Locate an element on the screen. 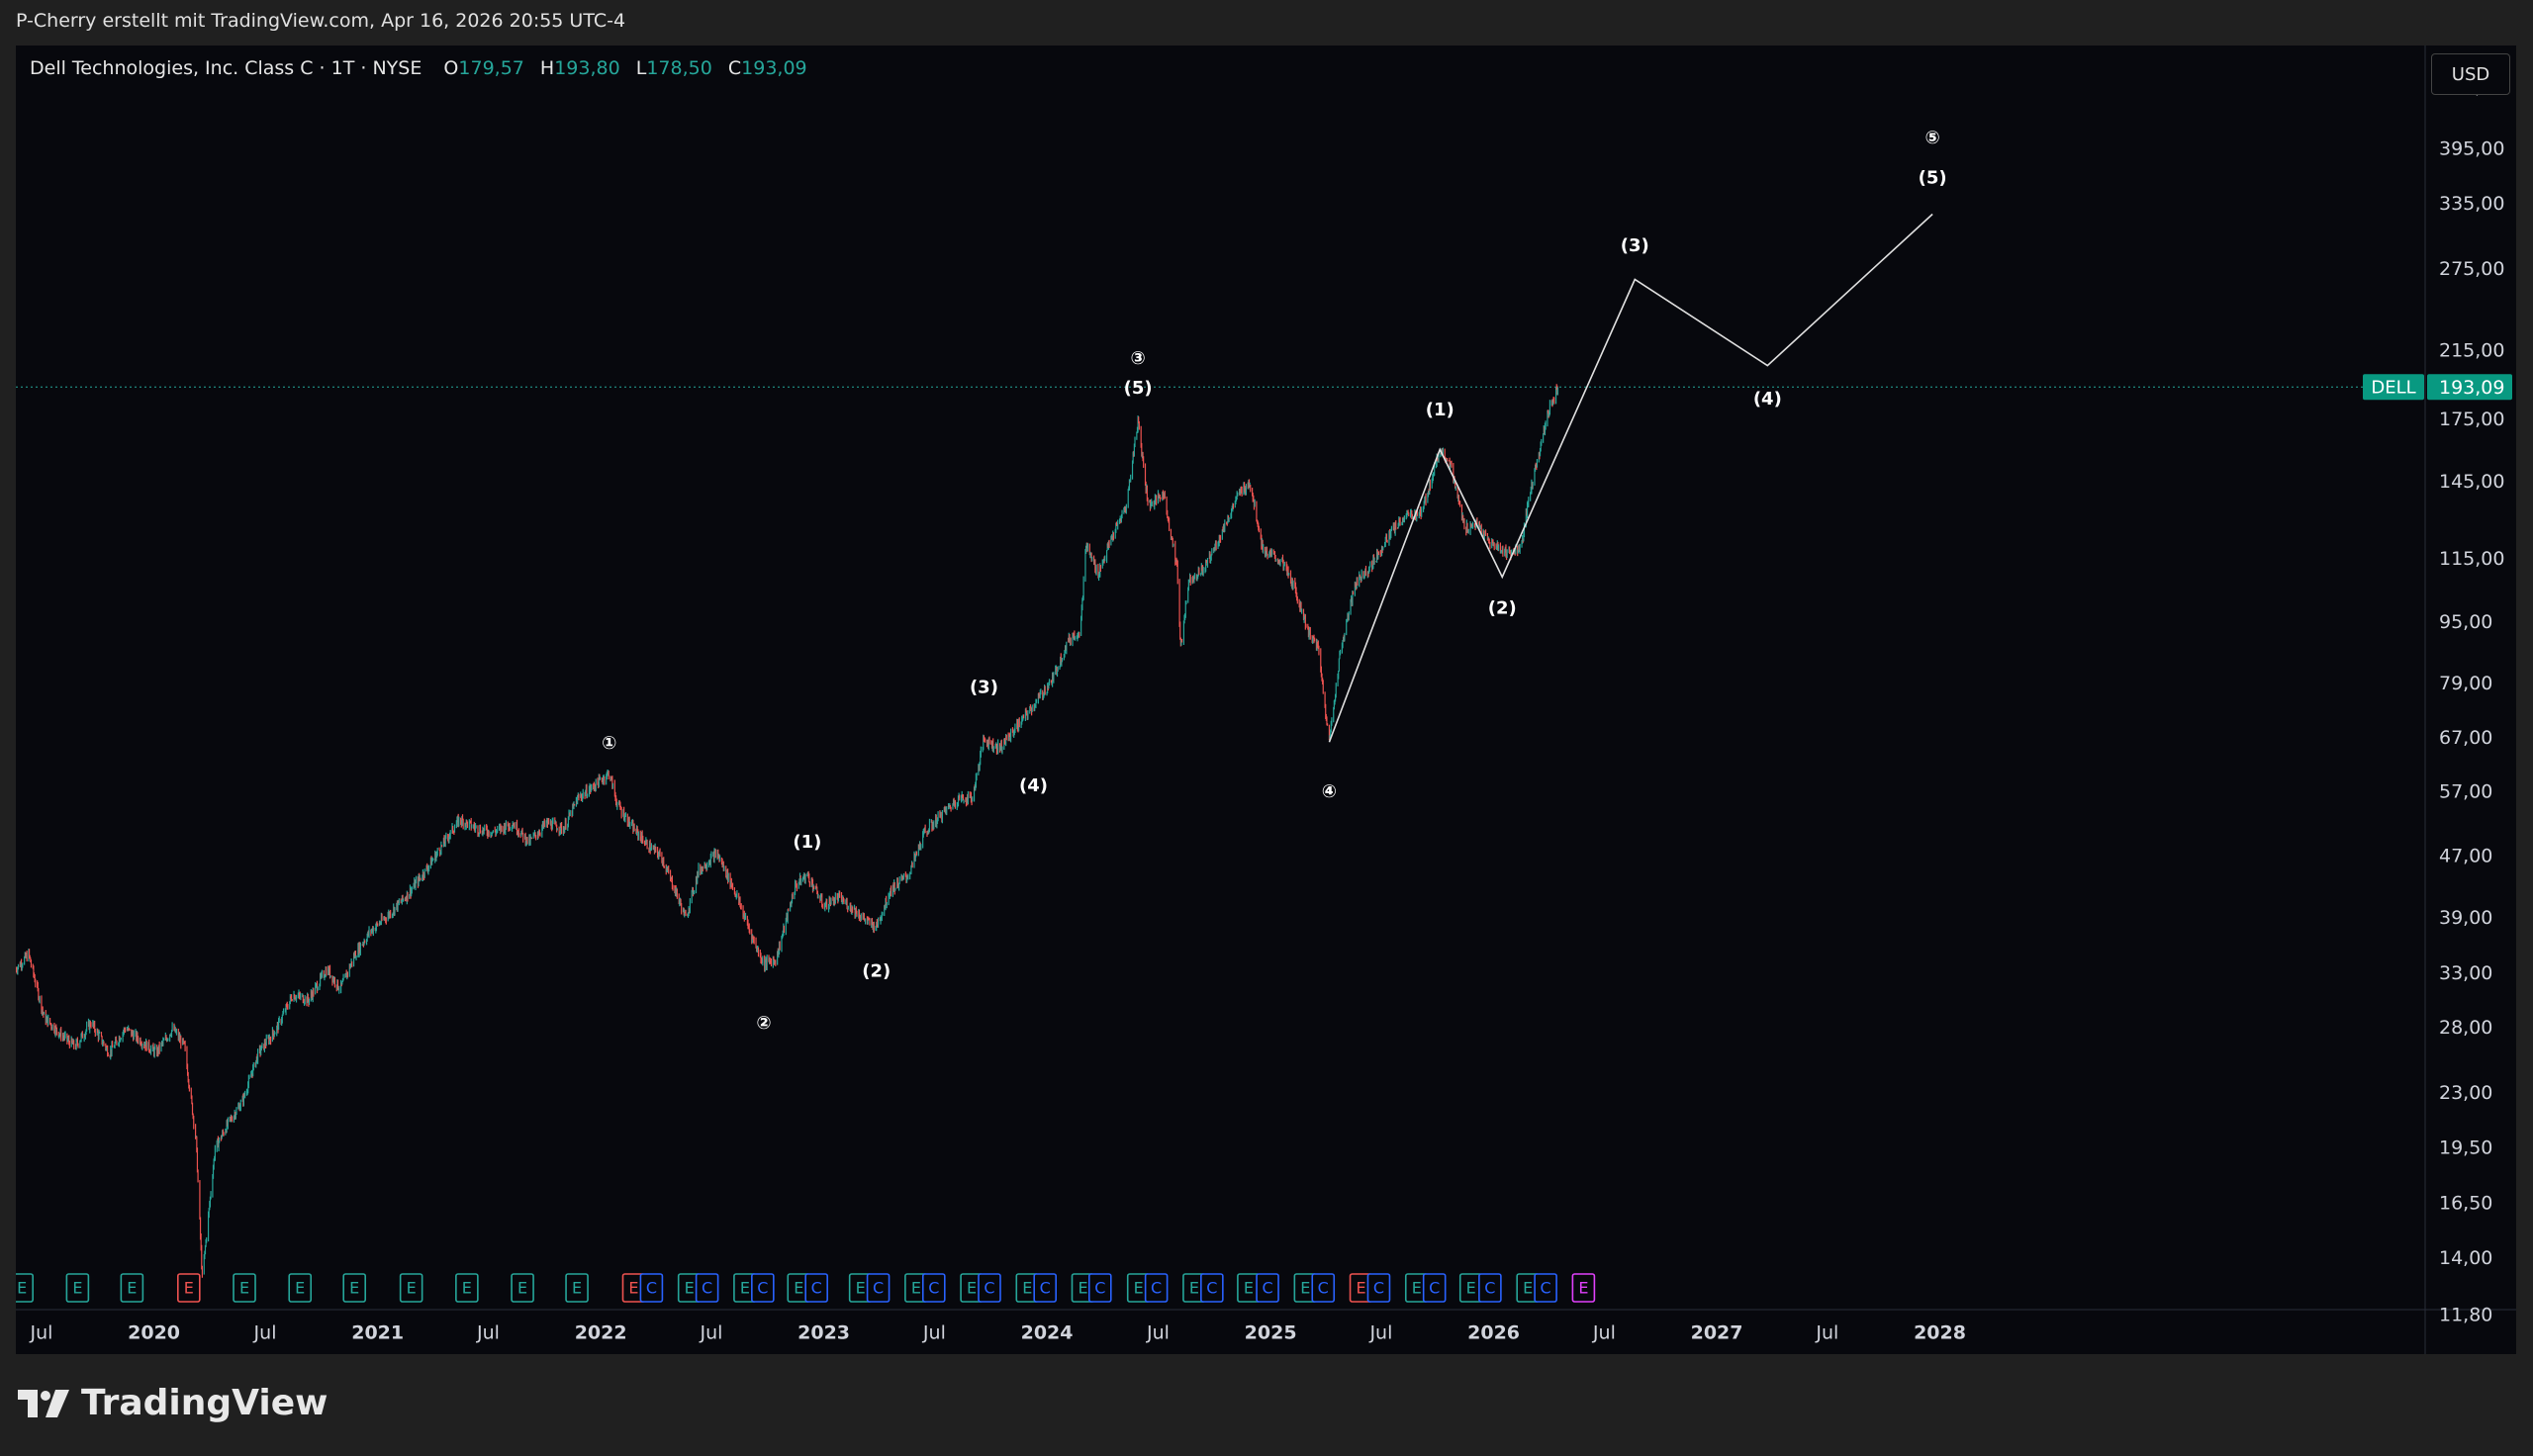  low-label: L is located at coordinates (641, 68).